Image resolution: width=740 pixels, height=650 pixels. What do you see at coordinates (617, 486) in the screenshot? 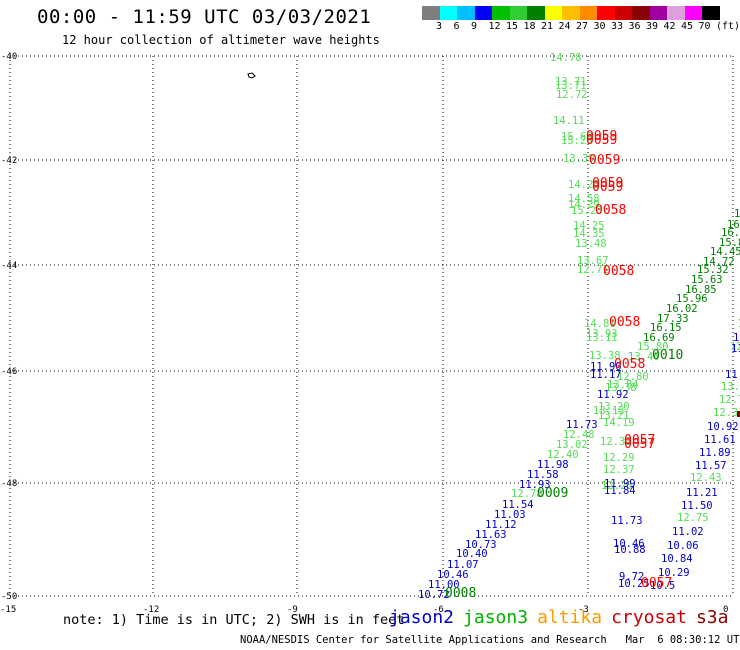
I see `wave-height-value: 12.23` at bounding box center [617, 486].